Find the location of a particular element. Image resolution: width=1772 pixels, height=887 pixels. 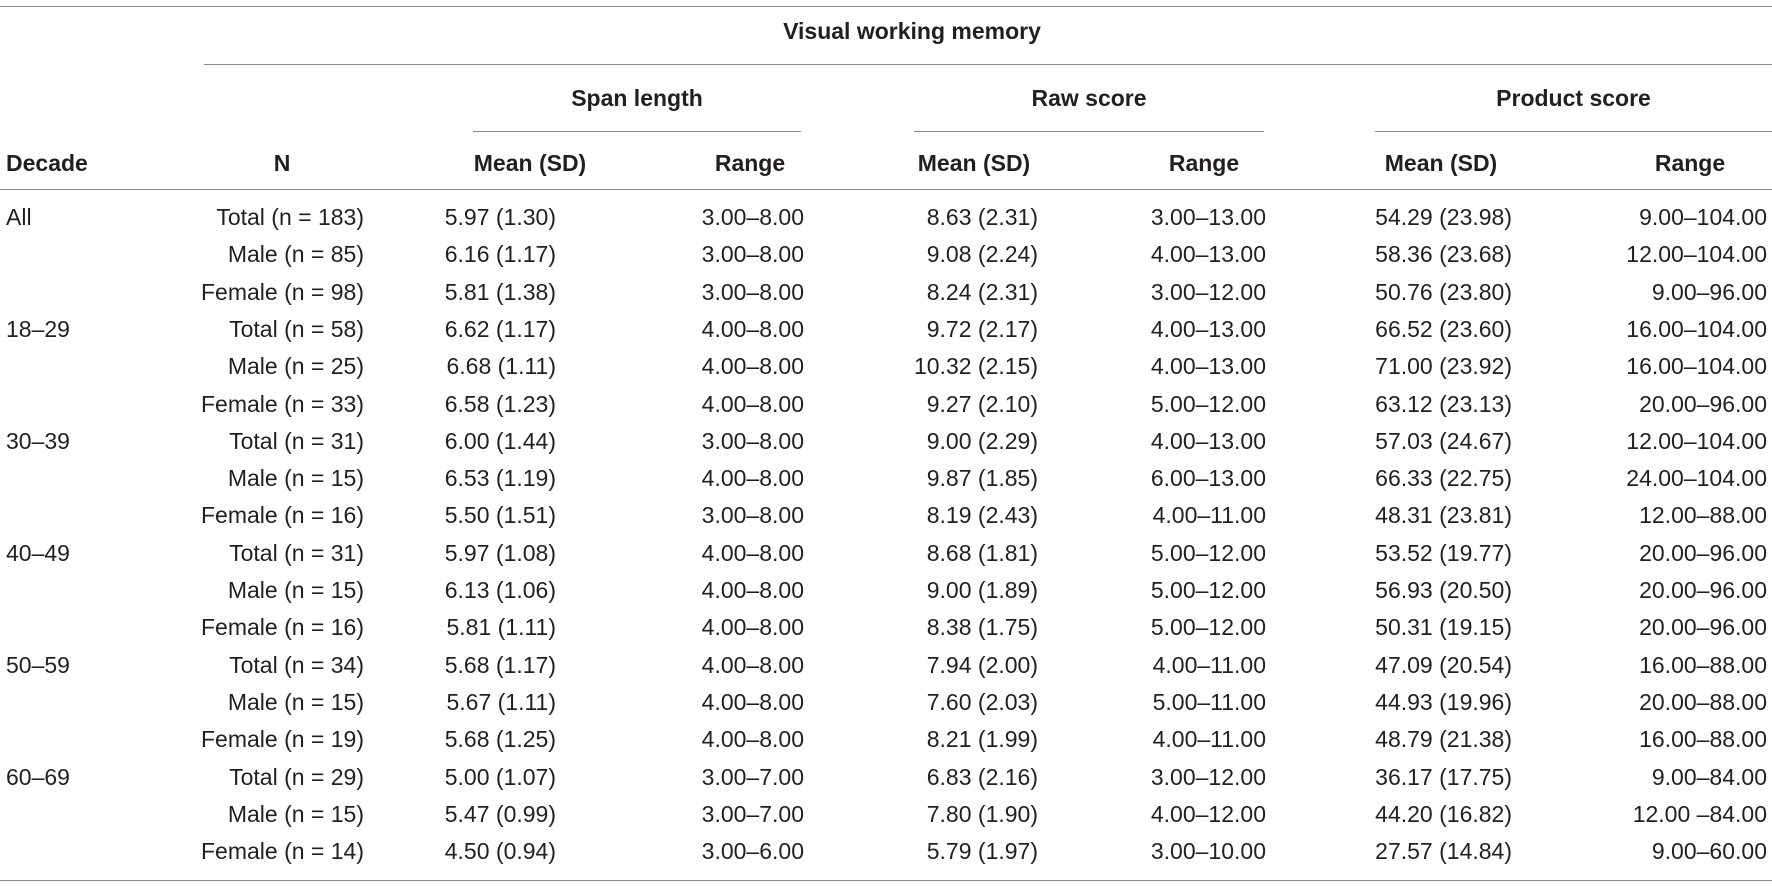

product-mean-cell: 36.17 (17.75) is located at coordinates (1443, 777).